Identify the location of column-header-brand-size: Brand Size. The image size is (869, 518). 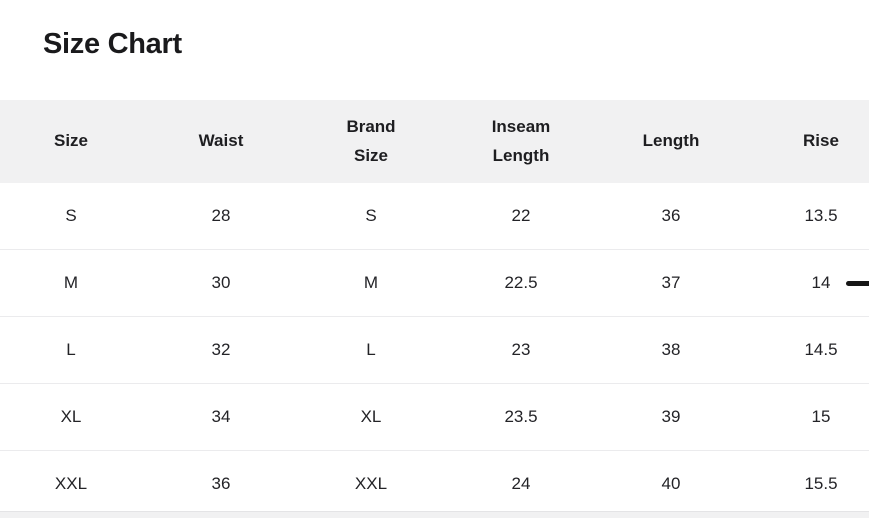
(371, 141).